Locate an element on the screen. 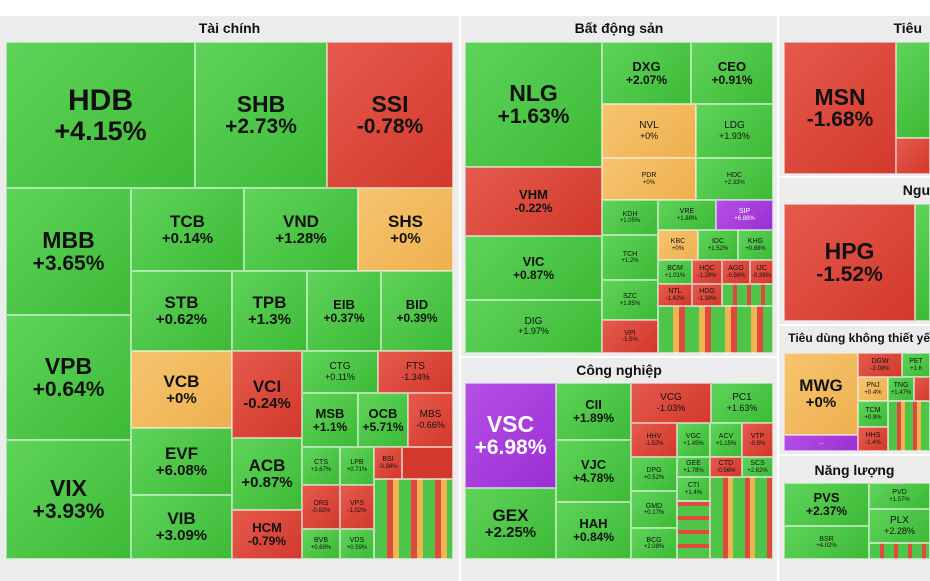 The height and width of the screenshot is (581, 930). tile-VJC: VJC +4.78% is located at coordinates (593, 471).